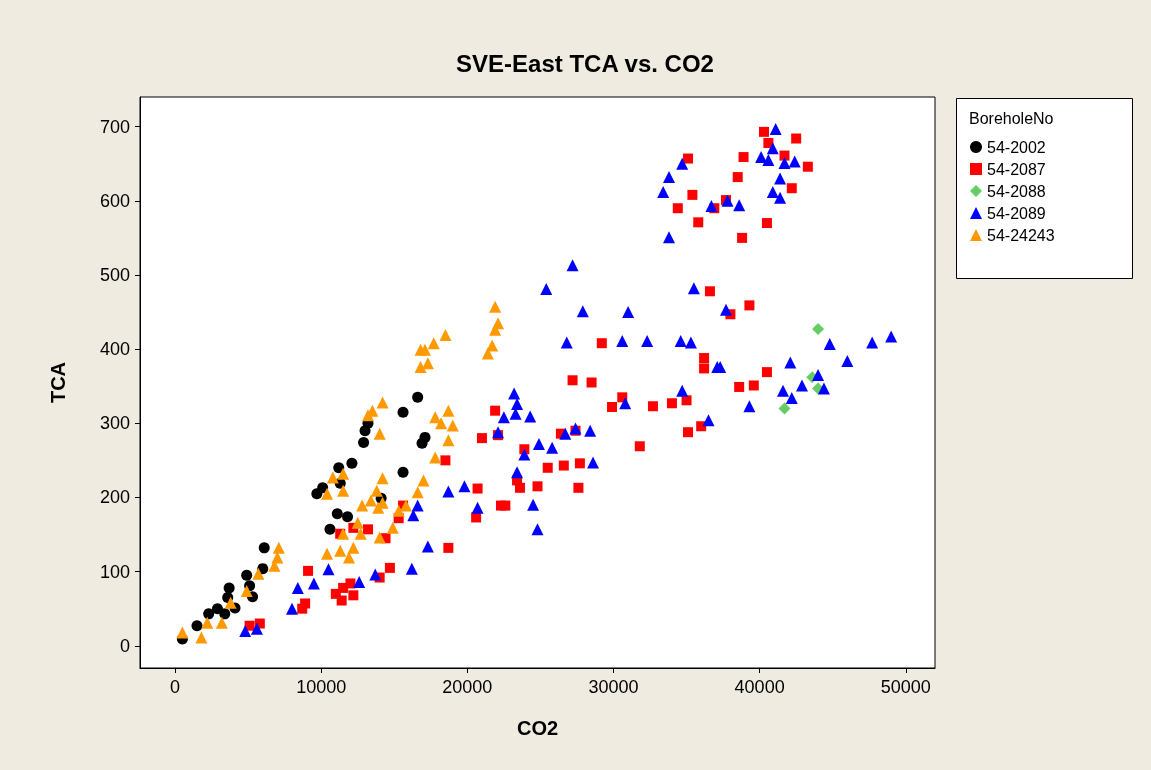 This screenshot has width=1151, height=770. Describe the element at coordinates (1016, 213) in the screenshot. I see `legend-label: 54-2089` at that location.